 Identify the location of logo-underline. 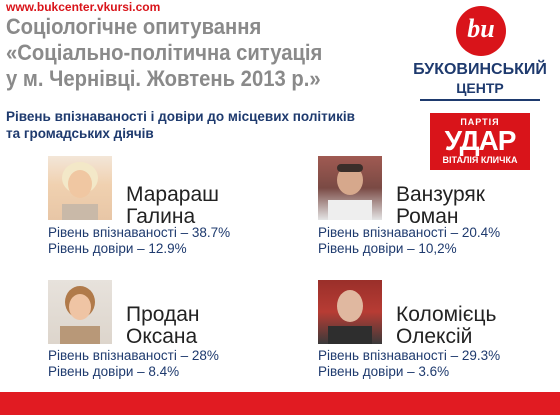
(480, 100).